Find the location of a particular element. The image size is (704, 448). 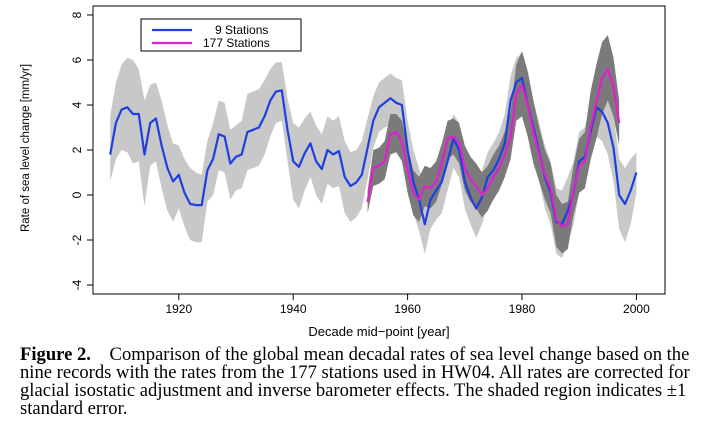

legend-label-9-stations: 9 Stations is located at coordinates (241, 30).